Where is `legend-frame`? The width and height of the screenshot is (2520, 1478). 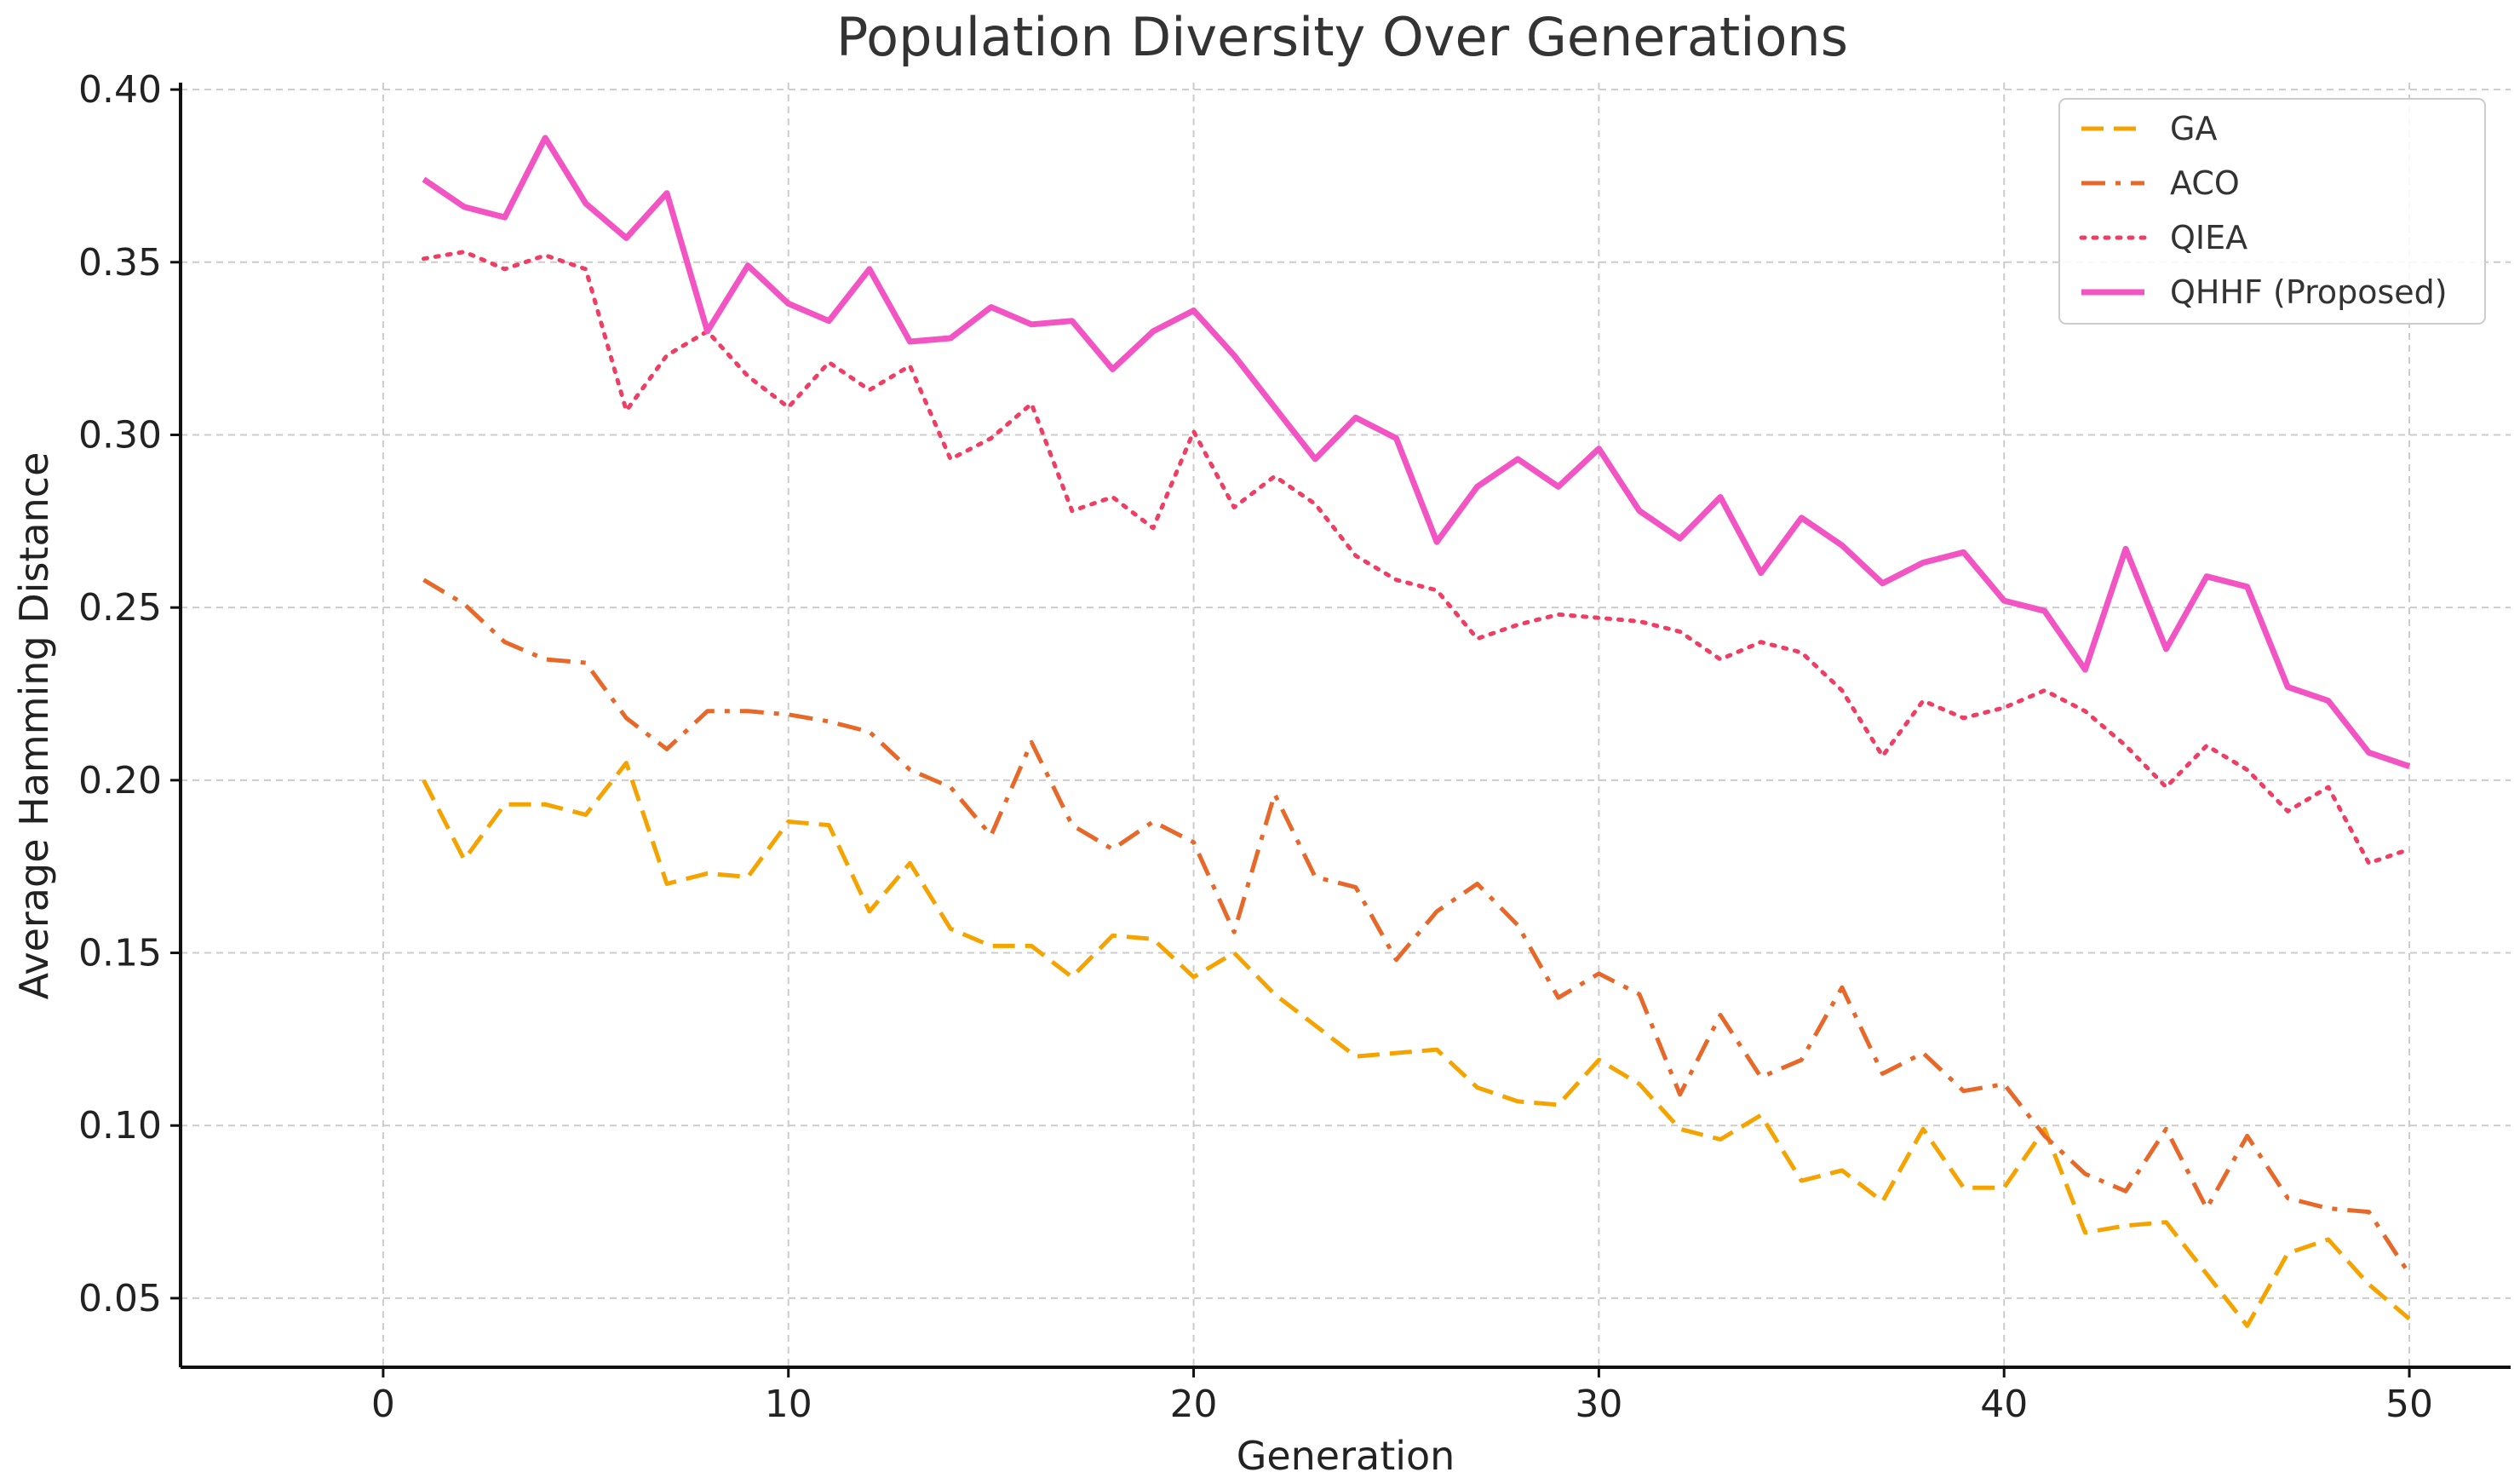 legend-frame is located at coordinates (2272, 211).